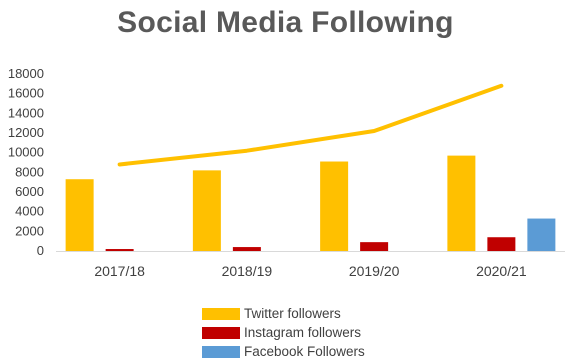 This screenshot has width=571, height=362. What do you see at coordinates (247, 271) in the screenshot?
I see `x-category-label: 2018/19` at bounding box center [247, 271].